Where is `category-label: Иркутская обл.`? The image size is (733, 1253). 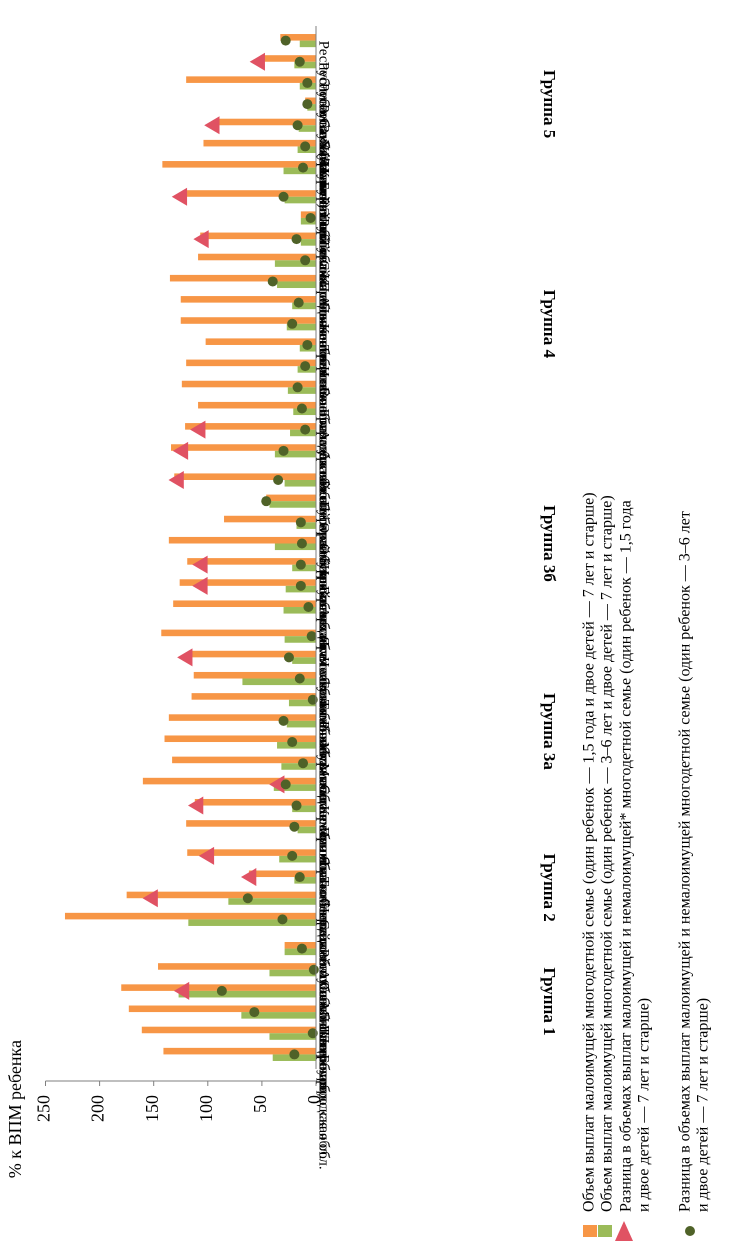 category-label: Иркутская обл. is located at coordinates (324, 613).